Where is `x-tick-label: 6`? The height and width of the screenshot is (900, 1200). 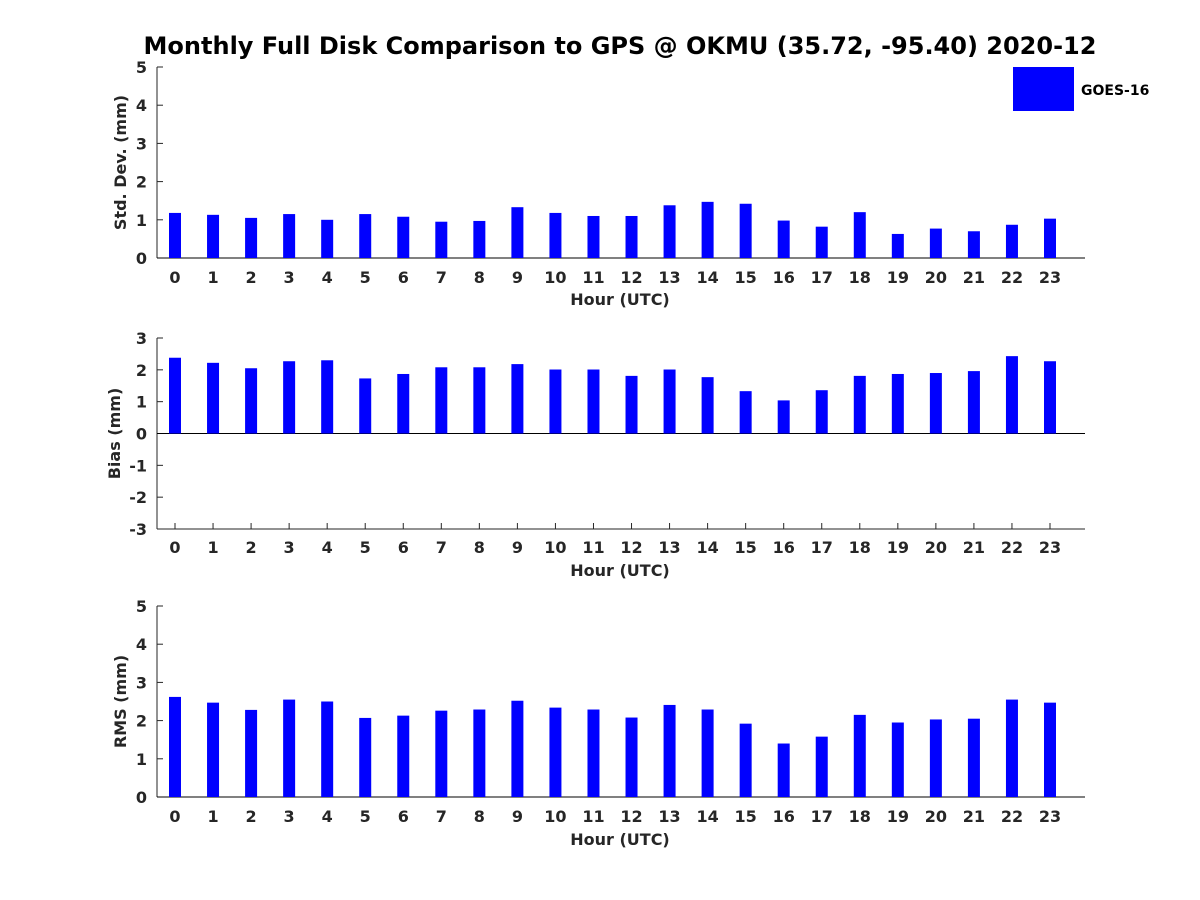
x-tick-label: 6 is located at coordinates (403, 277).